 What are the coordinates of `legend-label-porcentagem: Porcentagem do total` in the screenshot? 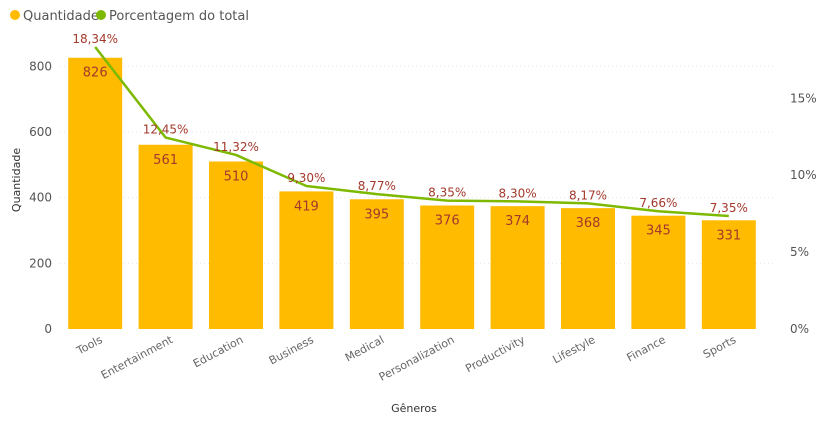 It's located at (179, 16).